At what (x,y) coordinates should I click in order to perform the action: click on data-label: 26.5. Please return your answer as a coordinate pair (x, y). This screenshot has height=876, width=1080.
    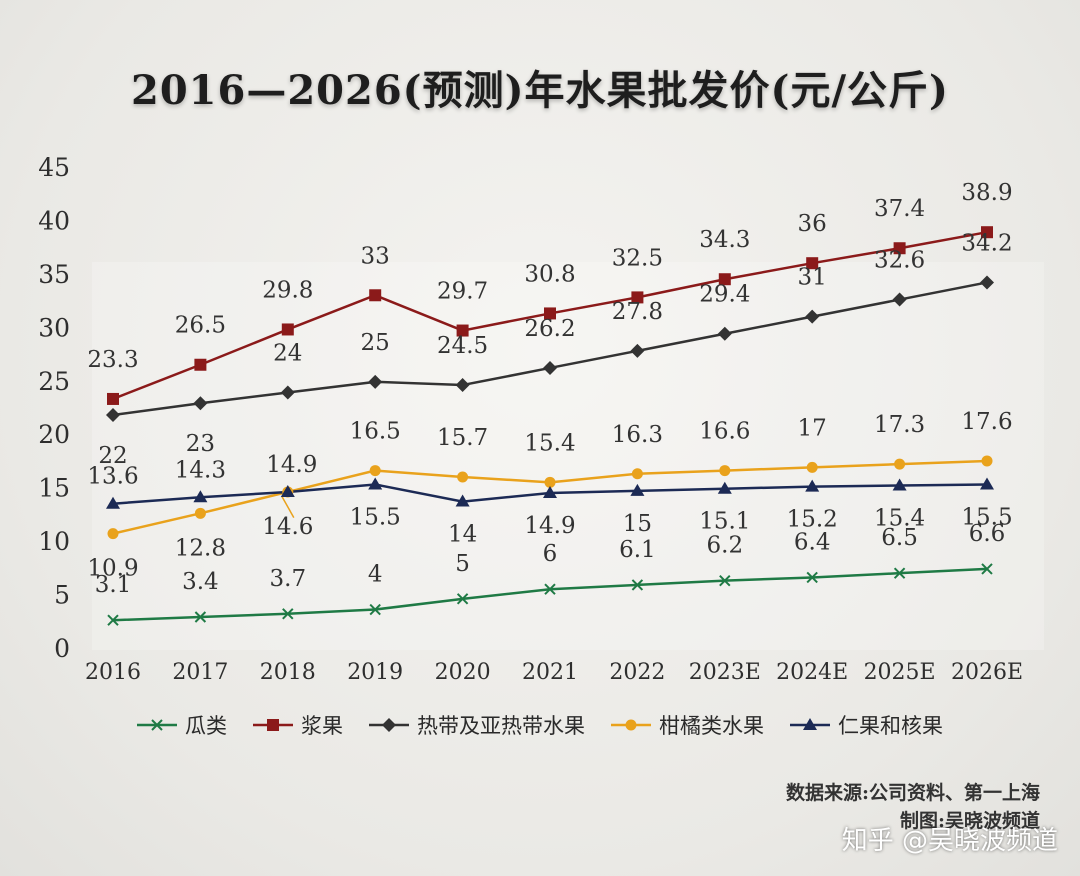
    Looking at the image, I should click on (200, 326).